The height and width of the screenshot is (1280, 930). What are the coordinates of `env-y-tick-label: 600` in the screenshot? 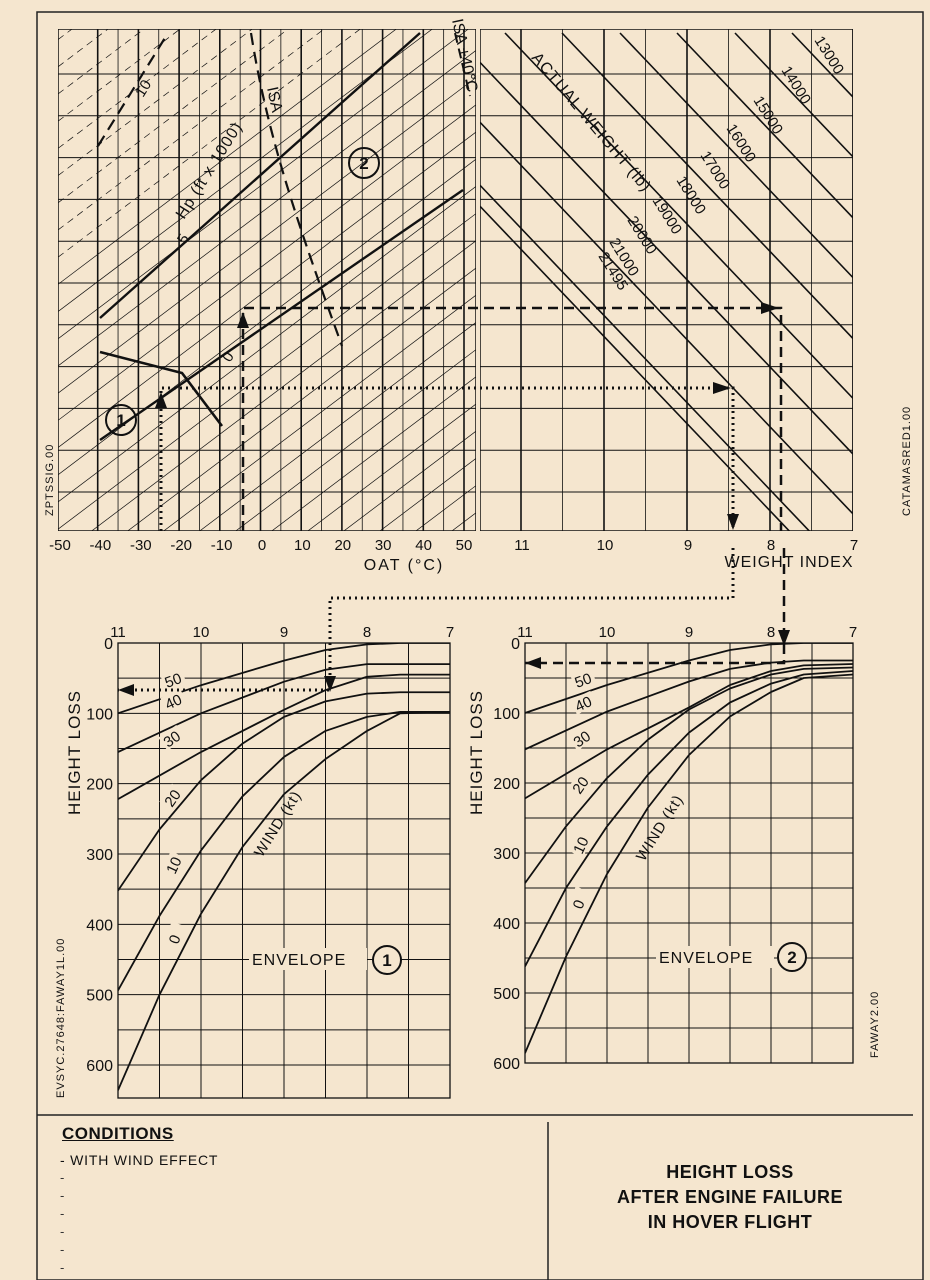 It's located at (506, 1064).